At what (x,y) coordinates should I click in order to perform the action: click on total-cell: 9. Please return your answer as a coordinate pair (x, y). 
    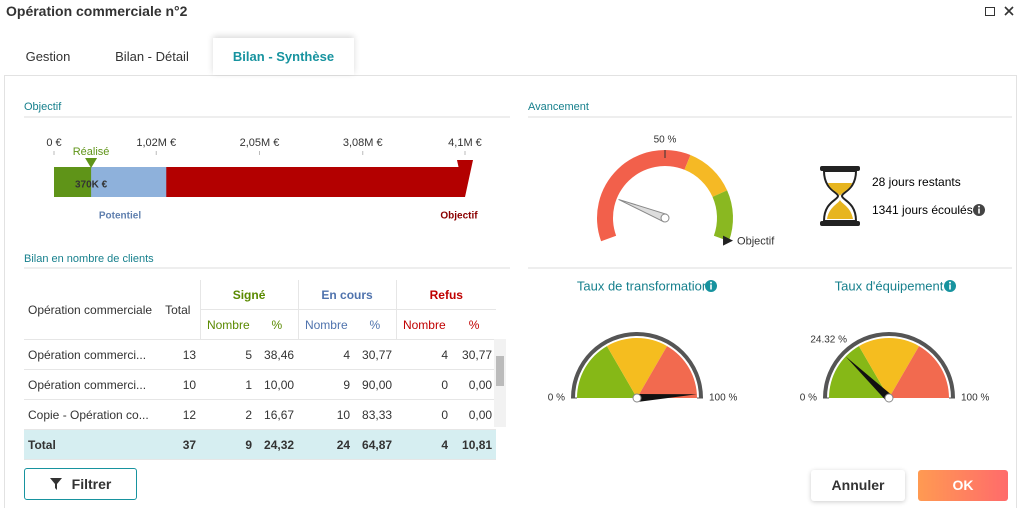
    Looking at the image, I should click on (228, 444).